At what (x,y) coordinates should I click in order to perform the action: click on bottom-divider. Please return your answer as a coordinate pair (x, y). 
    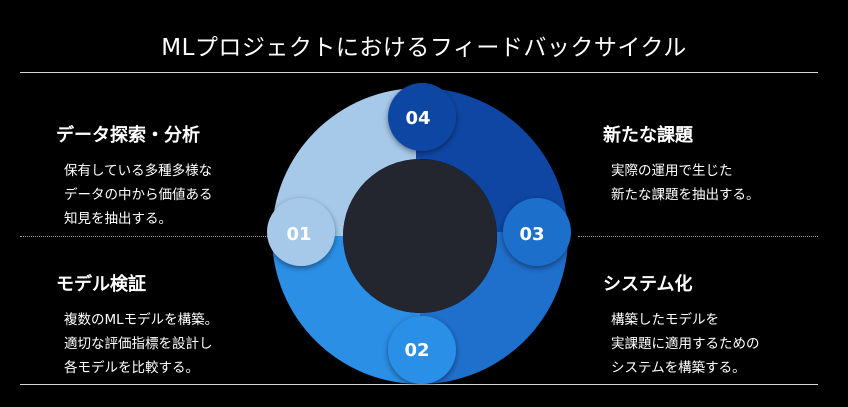
    Looking at the image, I should click on (419, 384).